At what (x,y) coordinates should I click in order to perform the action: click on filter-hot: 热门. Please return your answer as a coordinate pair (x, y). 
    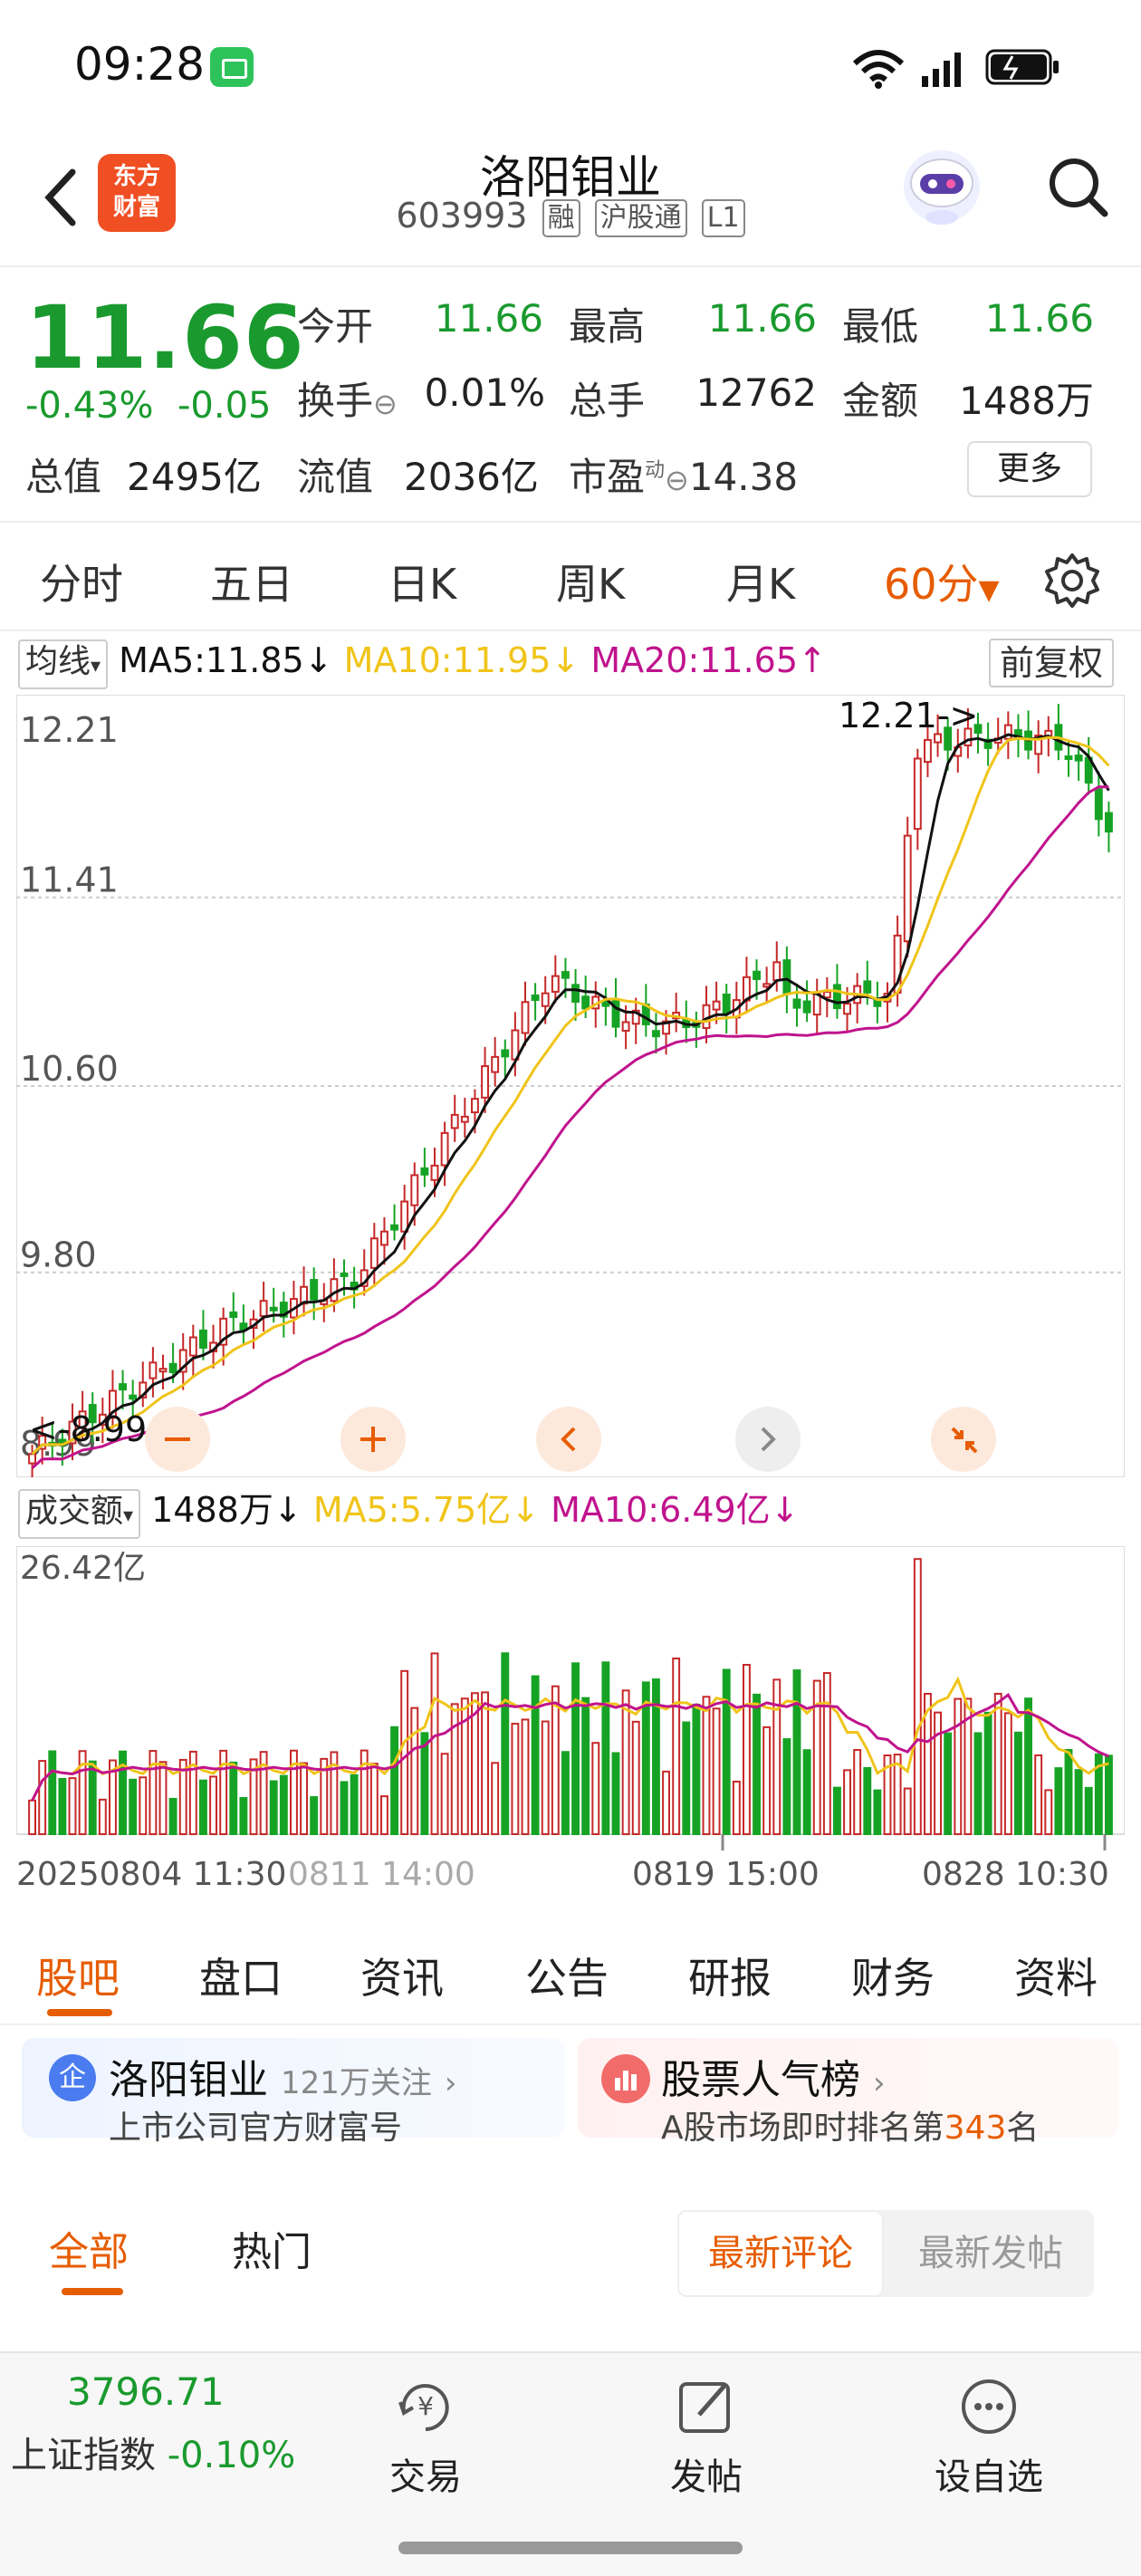
    Looking at the image, I should click on (272, 2252).